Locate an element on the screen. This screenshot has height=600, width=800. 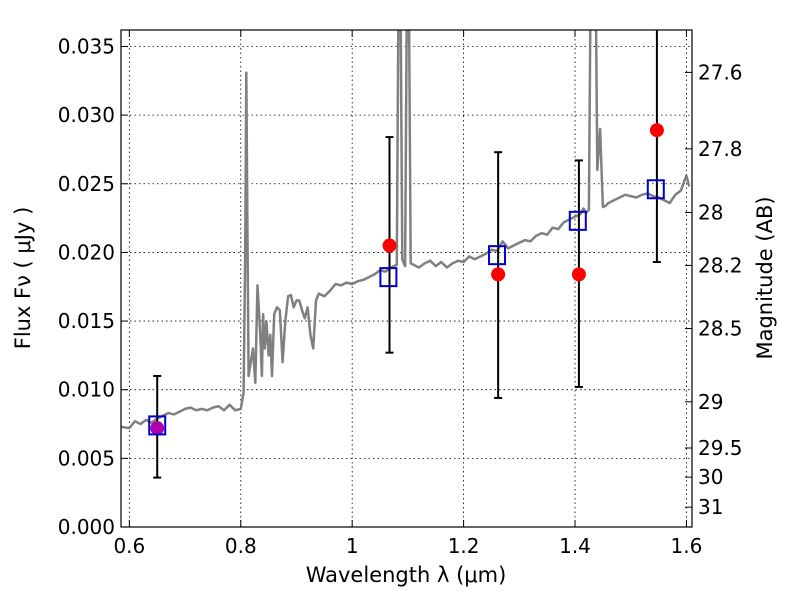
x-tick-labels: 0.6 0.8 1 1.2 1.4 1.6 is located at coordinates (407, 546).